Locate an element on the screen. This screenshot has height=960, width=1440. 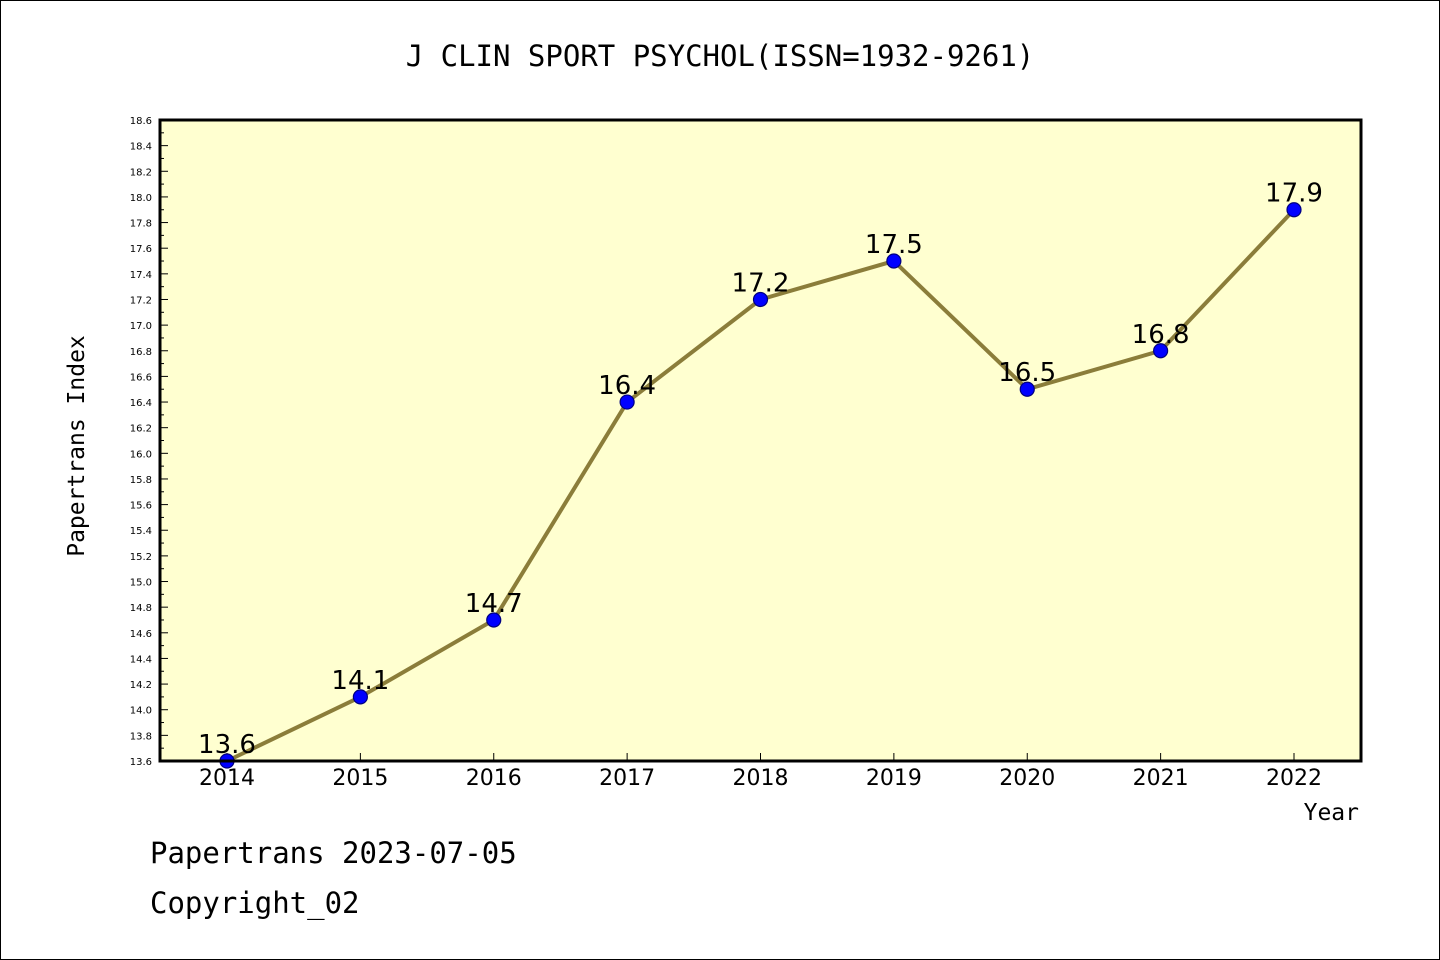
y-tick-label: 17.4 is located at coordinates (141, 275).